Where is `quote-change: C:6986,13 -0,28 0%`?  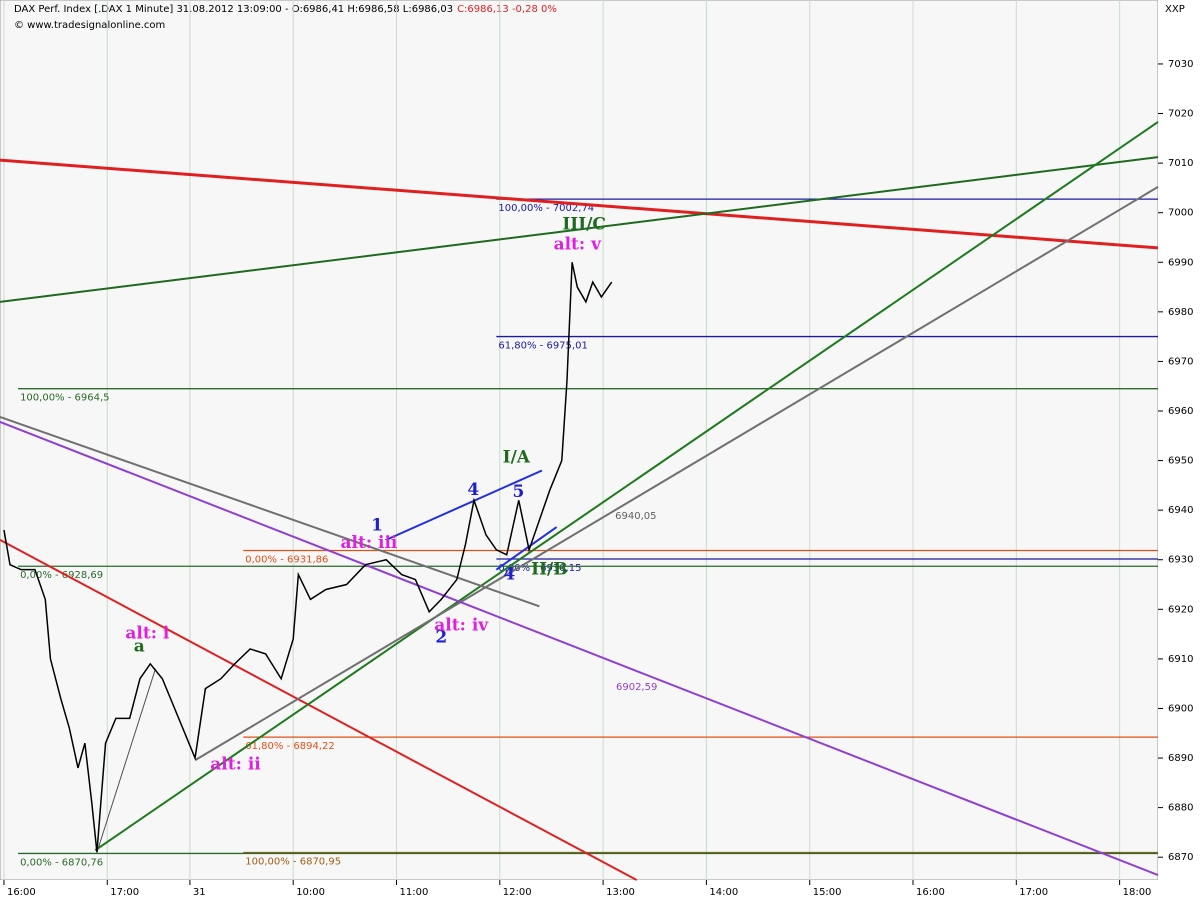
quote-change: C:6986,13 -0,28 0% is located at coordinates (507, 9).